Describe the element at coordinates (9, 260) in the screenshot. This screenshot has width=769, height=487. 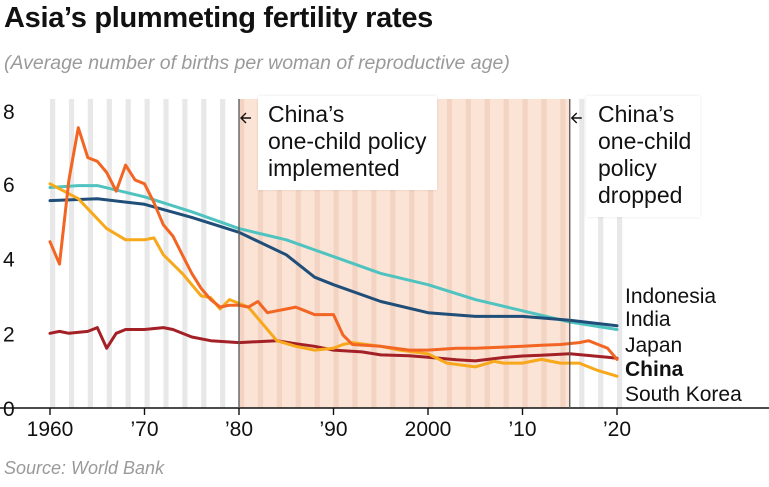
I see `y-tick-label: 4` at that location.